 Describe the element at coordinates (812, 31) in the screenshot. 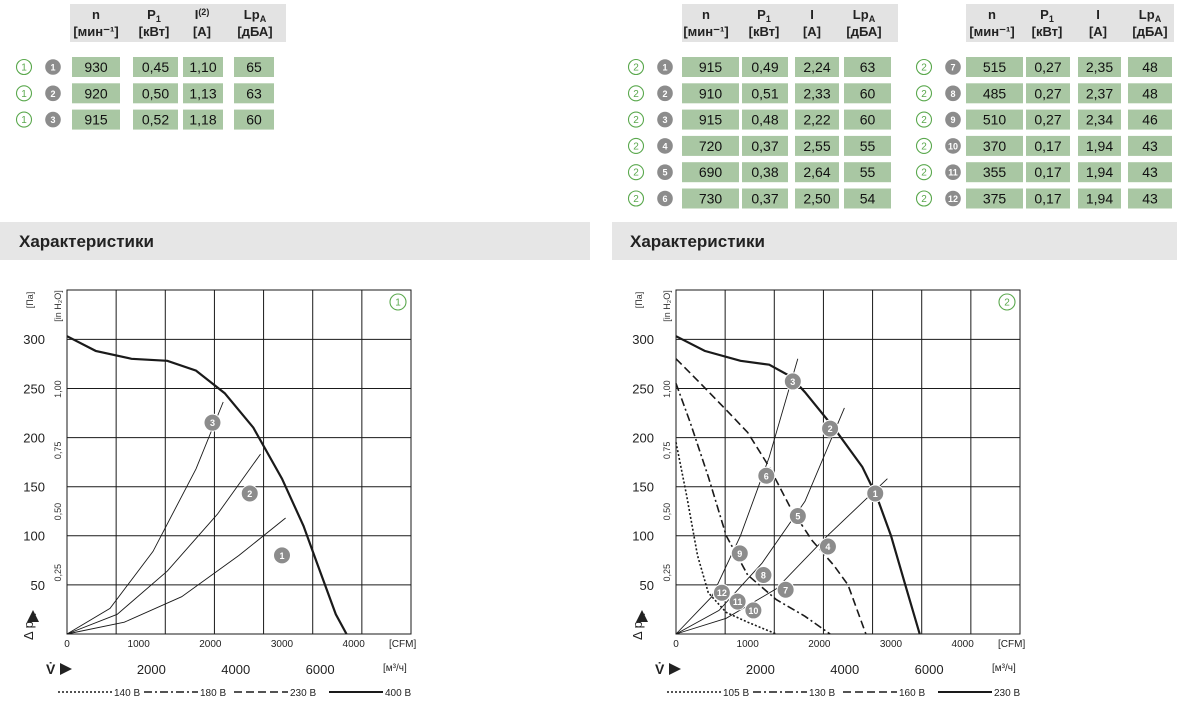

I see `header-i-unit: [А]` at that location.